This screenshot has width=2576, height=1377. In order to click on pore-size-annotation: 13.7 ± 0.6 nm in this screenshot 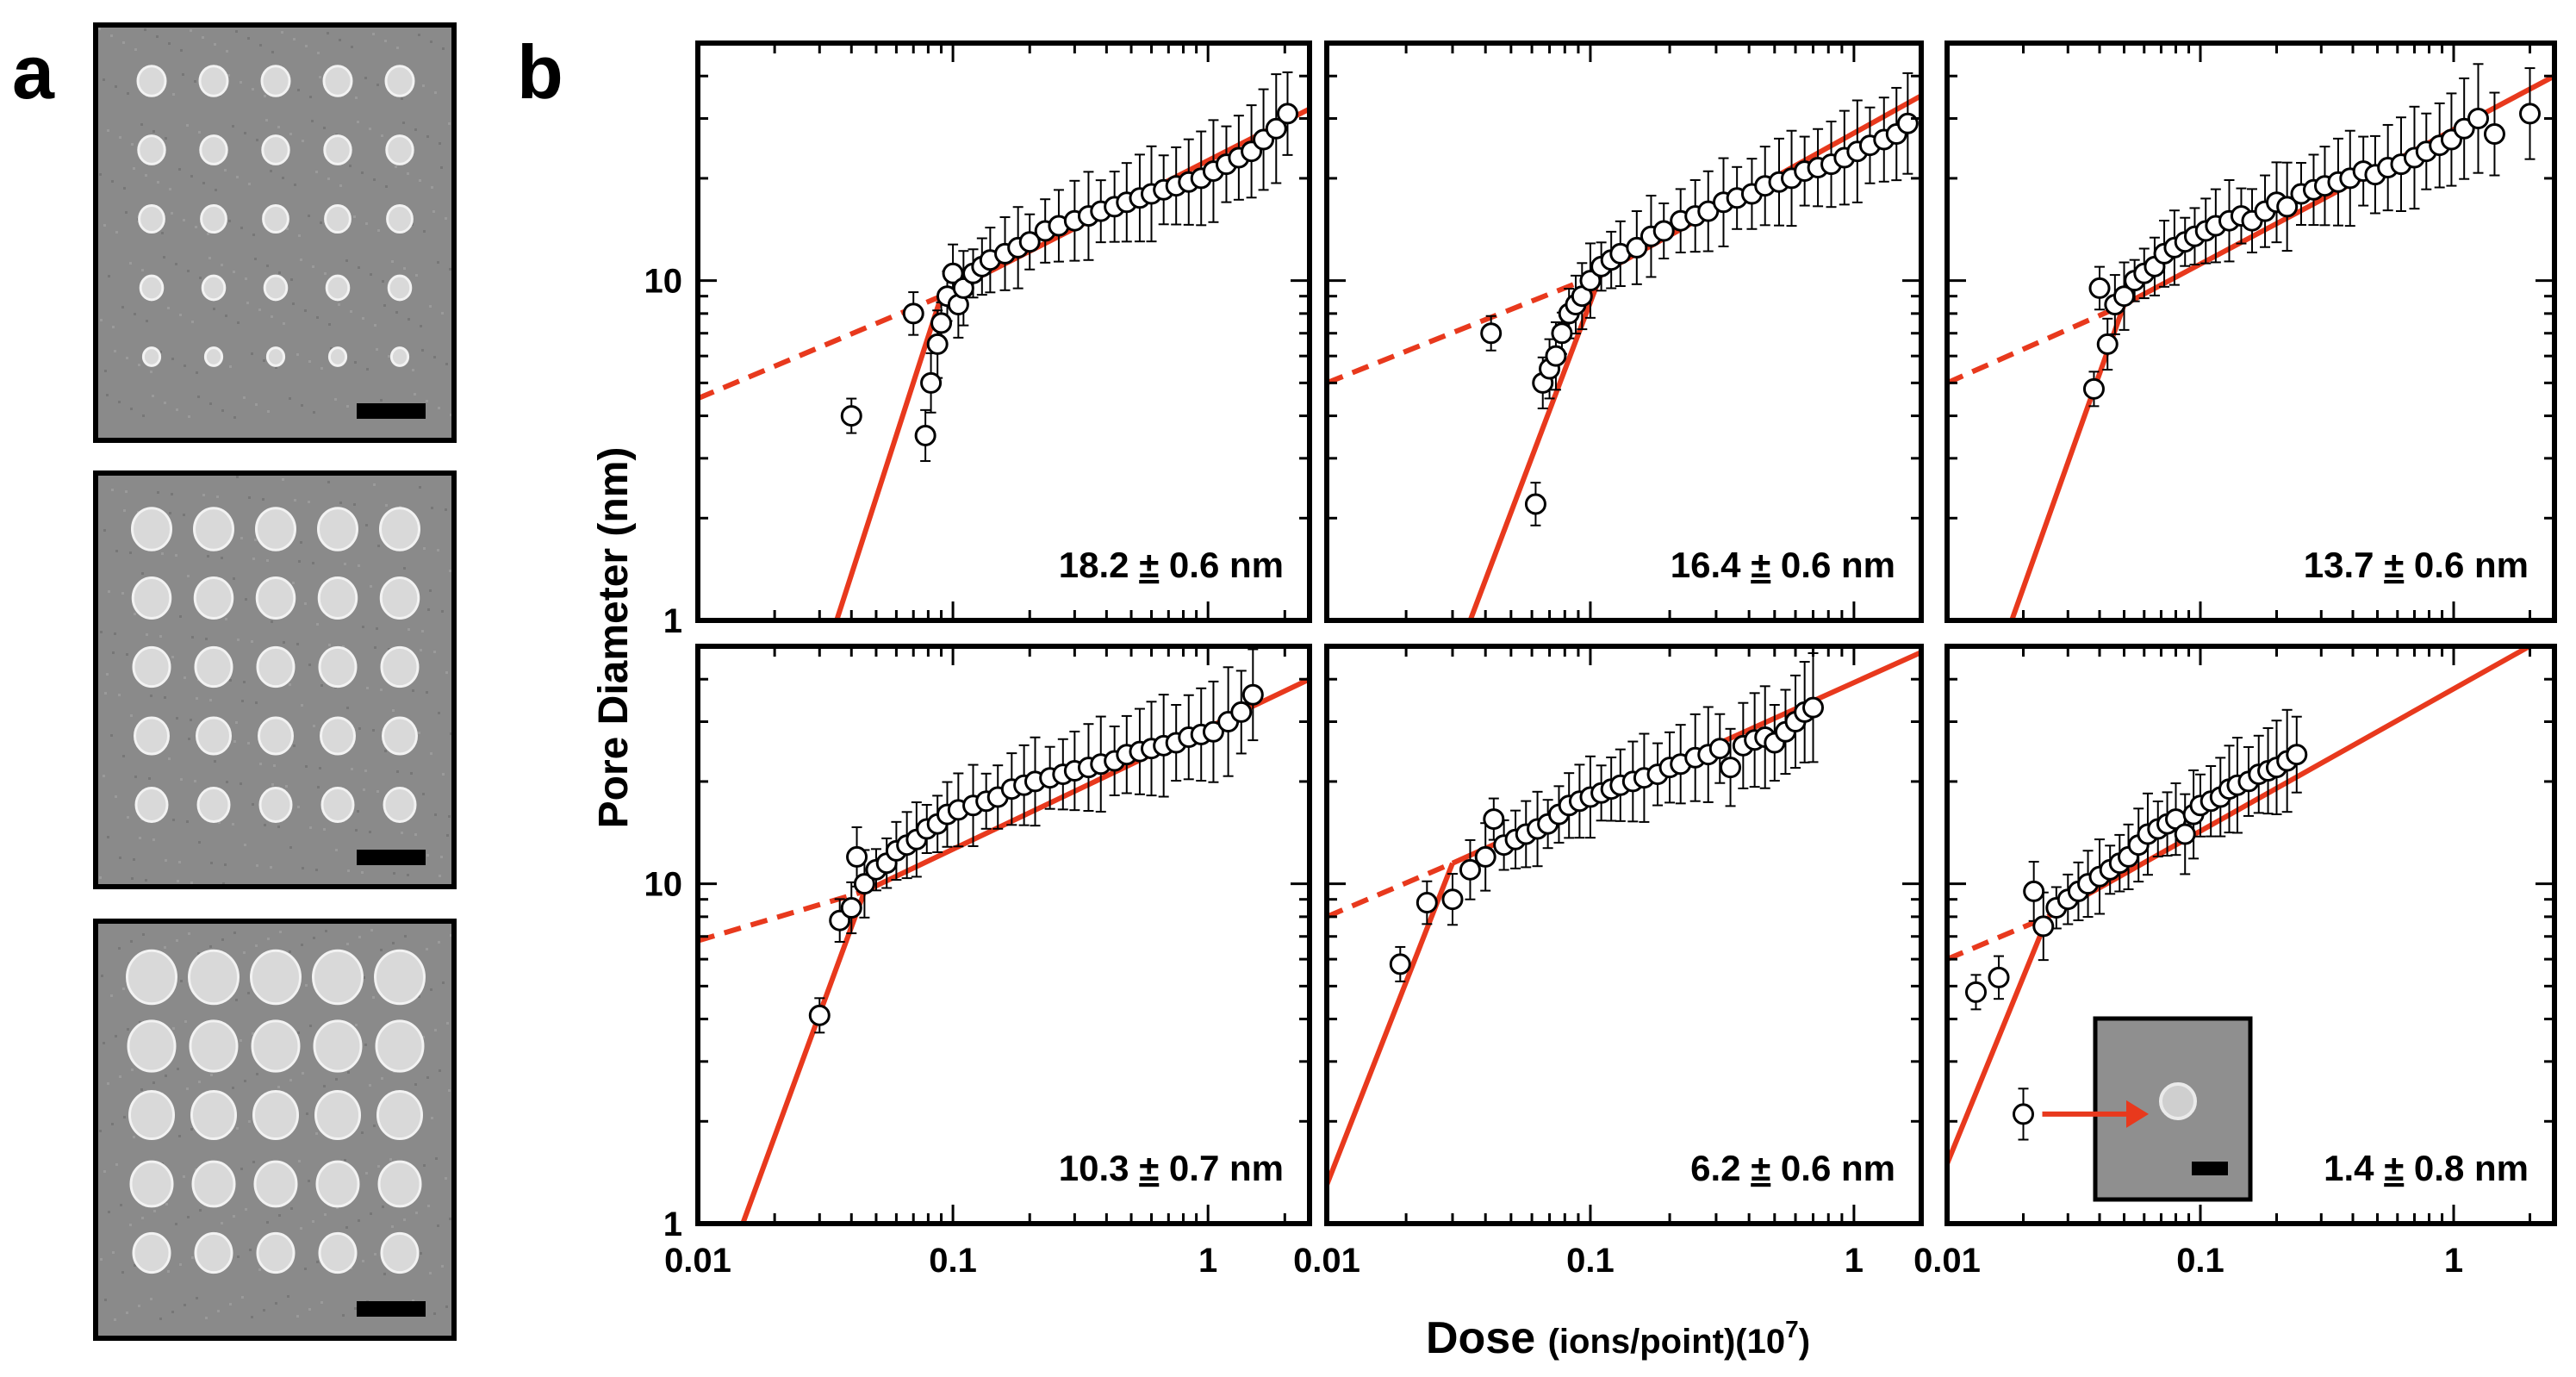, I will do `click(2417, 565)`.